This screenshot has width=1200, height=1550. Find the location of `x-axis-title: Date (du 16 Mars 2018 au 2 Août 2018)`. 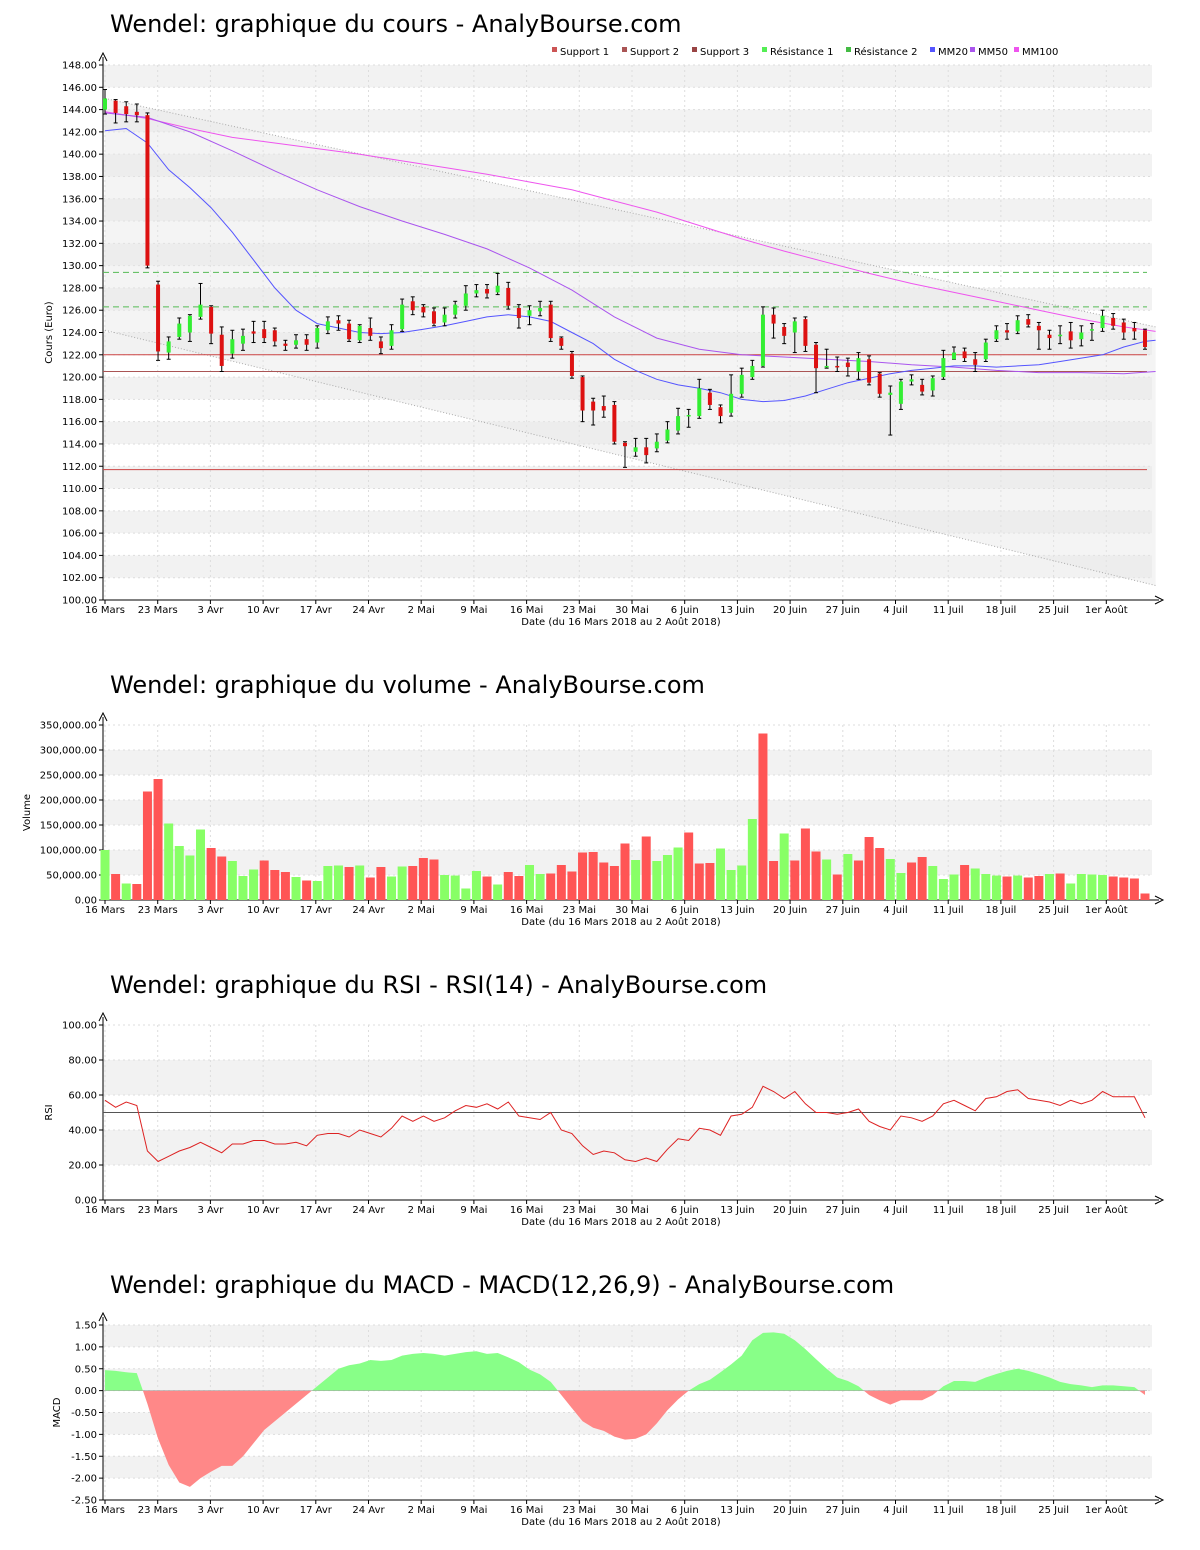

x-axis-title: Date (du 16 Mars 2018 au 2 Août 2018) is located at coordinates (620, 922).